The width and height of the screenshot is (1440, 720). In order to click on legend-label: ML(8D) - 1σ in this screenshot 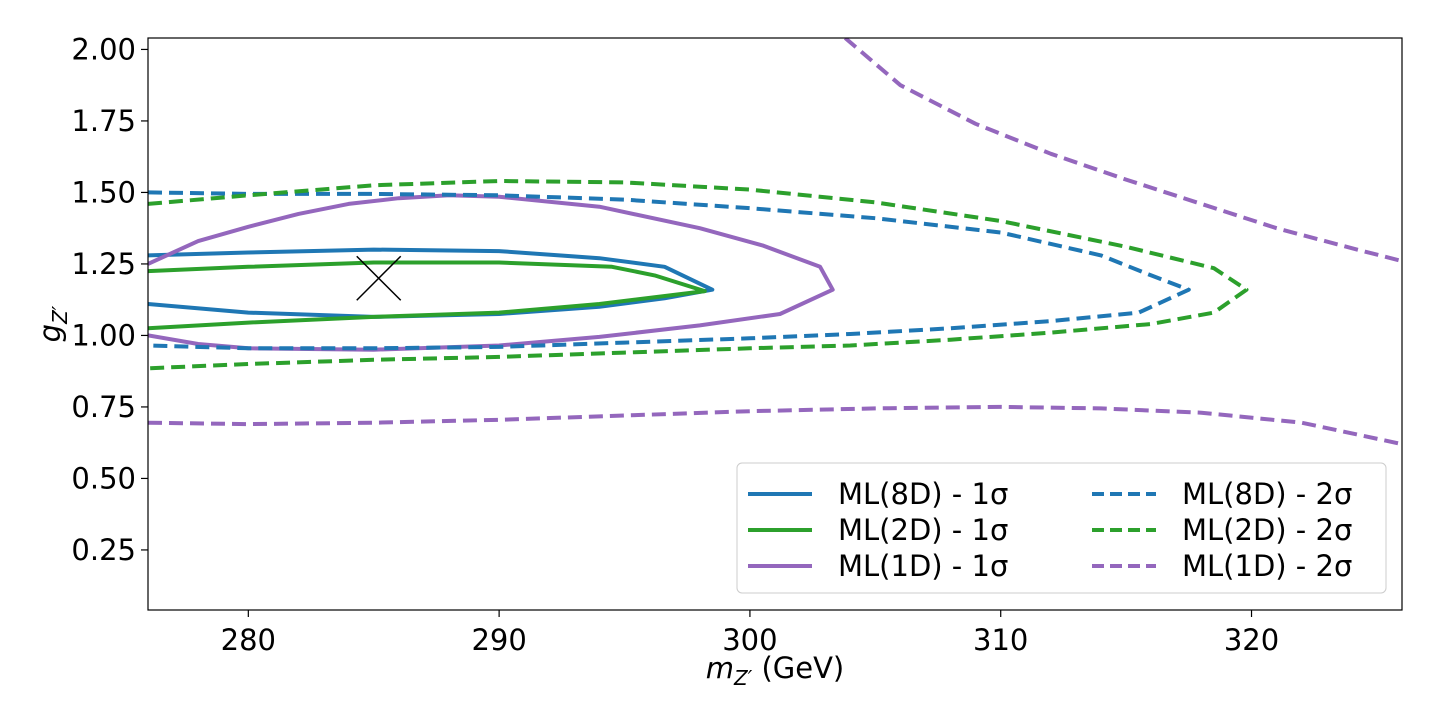, I will do `click(923, 494)`.